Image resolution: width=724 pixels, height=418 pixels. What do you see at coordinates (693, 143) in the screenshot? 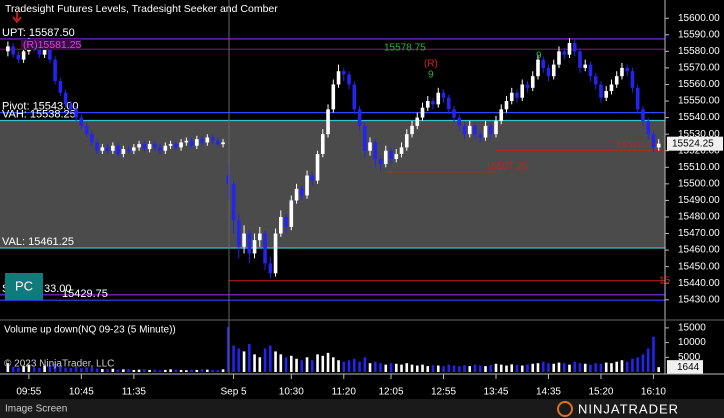
I see `last-price-label: 15524.25` at bounding box center [693, 143].